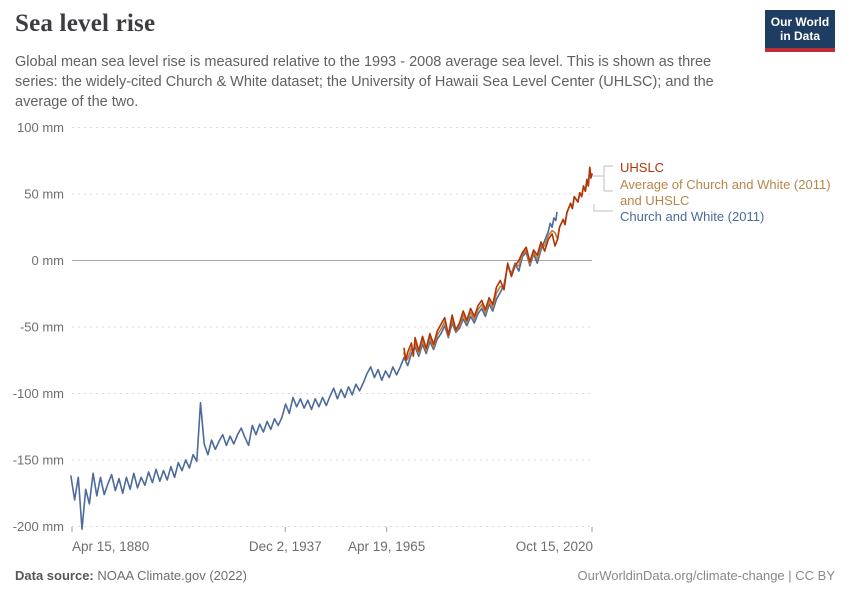 Image resolution: width=850 pixels, height=600 pixels. What do you see at coordinates (554, 546) in the screenshot?
I see `x-tick-label: Oct 15, 2020` at bounding box center [554, 546].